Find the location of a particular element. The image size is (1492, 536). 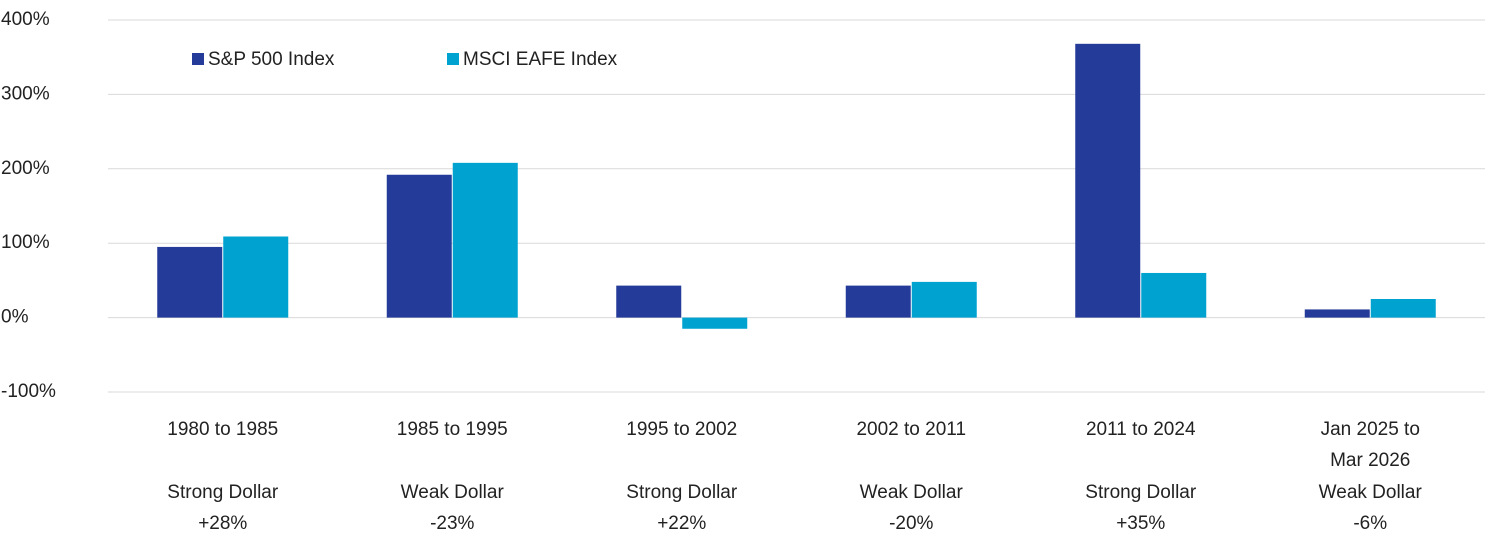

y-tick-label: 200% is located at coordinates (25, 168).